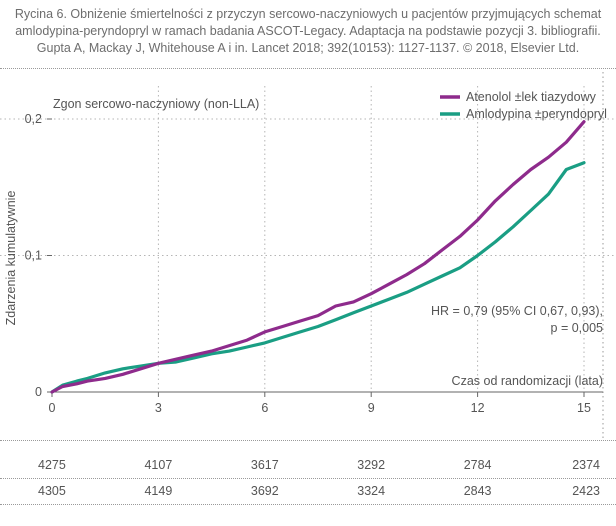  Describe the element at coordinates (371, 465) in the screenshot. I see `at-risk-cell: 3292` at that location.